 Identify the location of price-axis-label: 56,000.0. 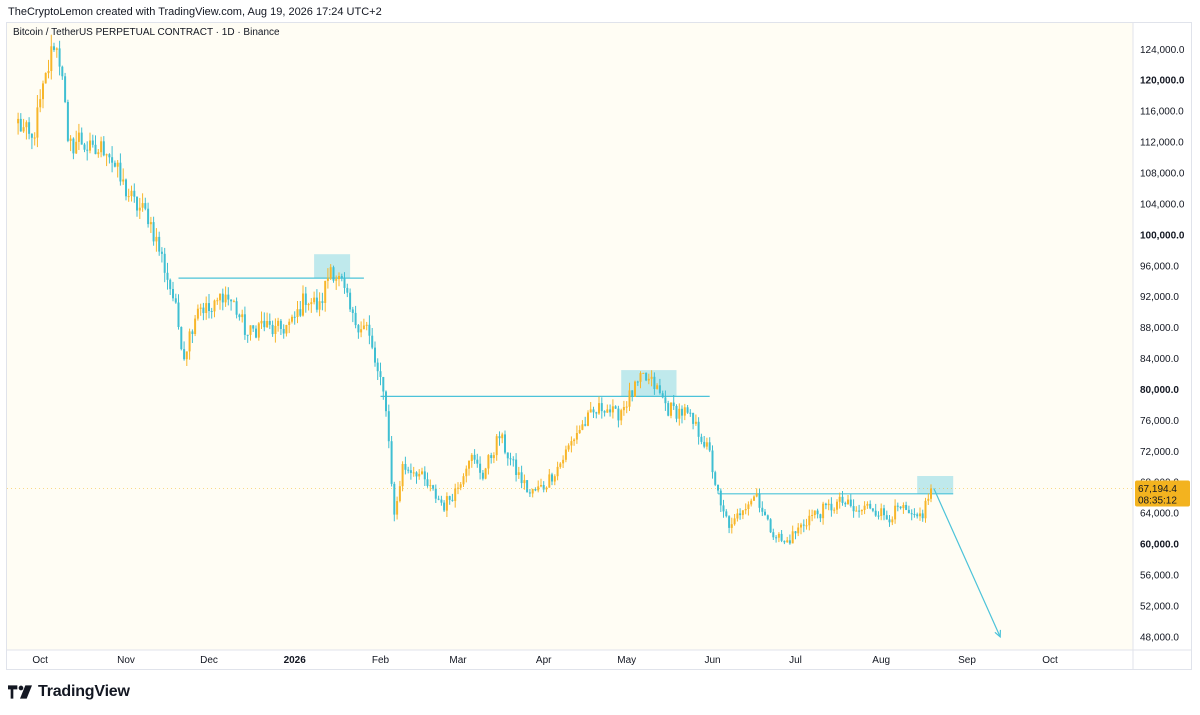
(1159, 576).